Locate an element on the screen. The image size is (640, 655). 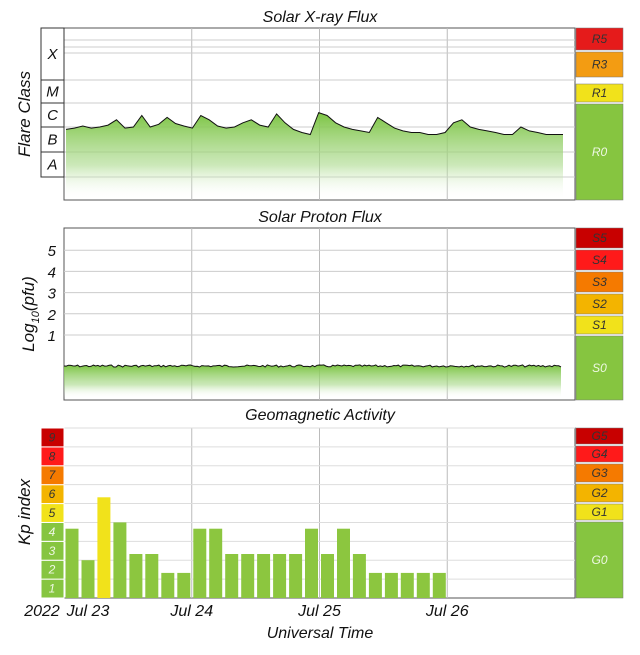
geomagnetic-scale-g1 is located at coordinates (599, 512).